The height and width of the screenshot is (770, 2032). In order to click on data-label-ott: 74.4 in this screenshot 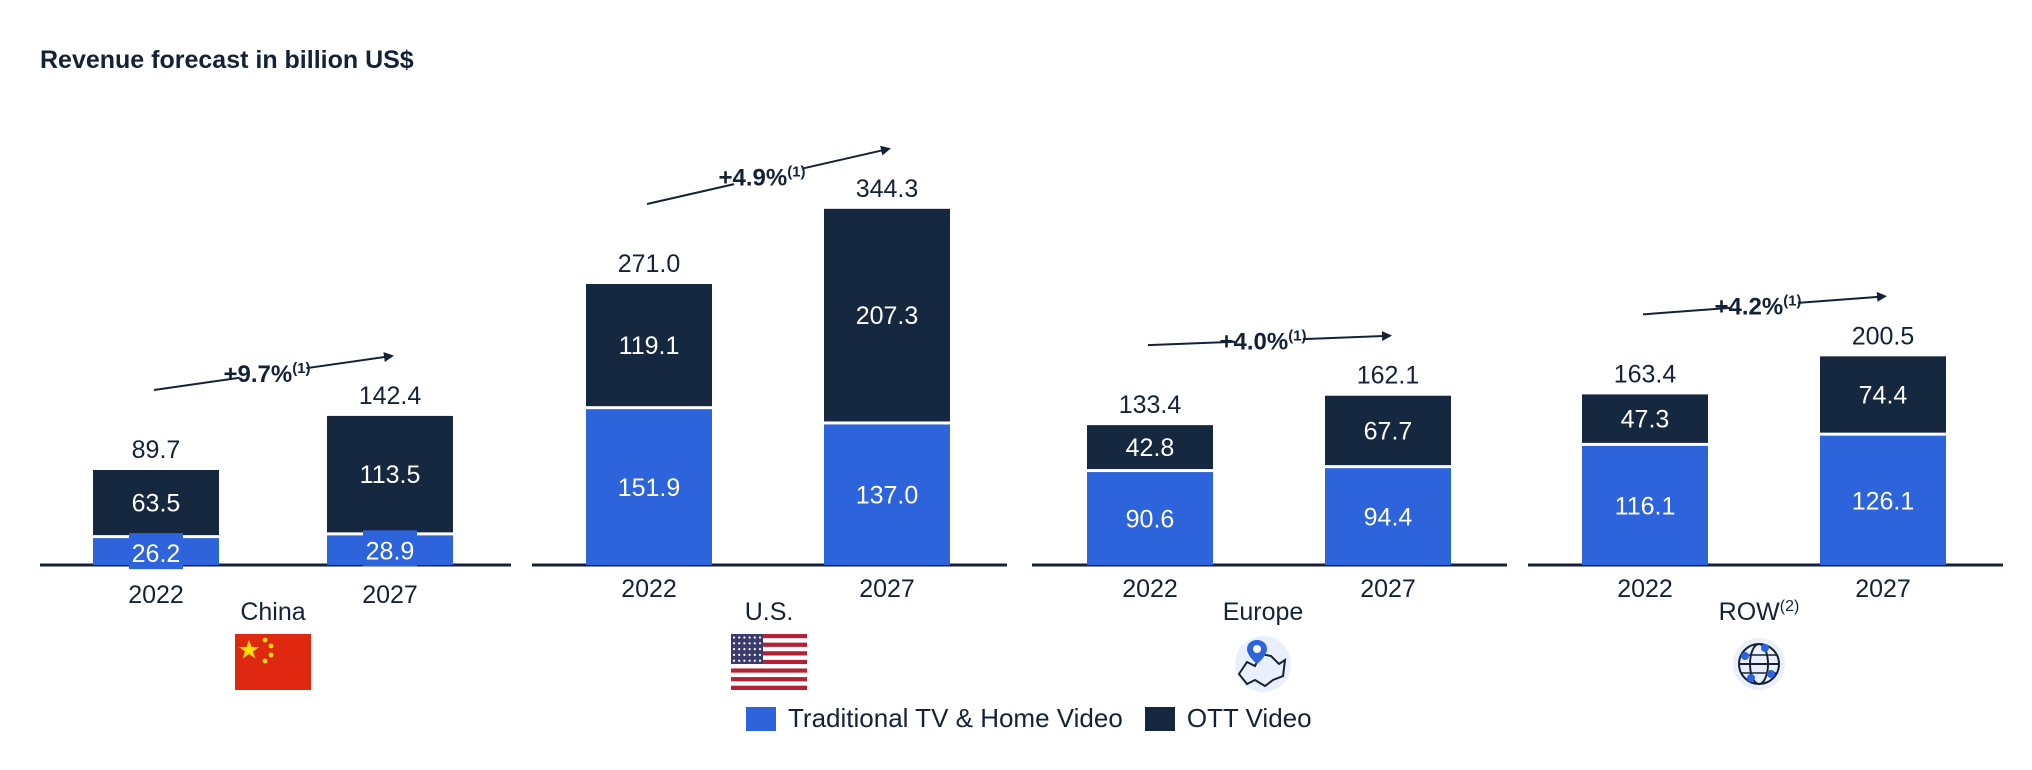, I will do `click(1883, 395)`.